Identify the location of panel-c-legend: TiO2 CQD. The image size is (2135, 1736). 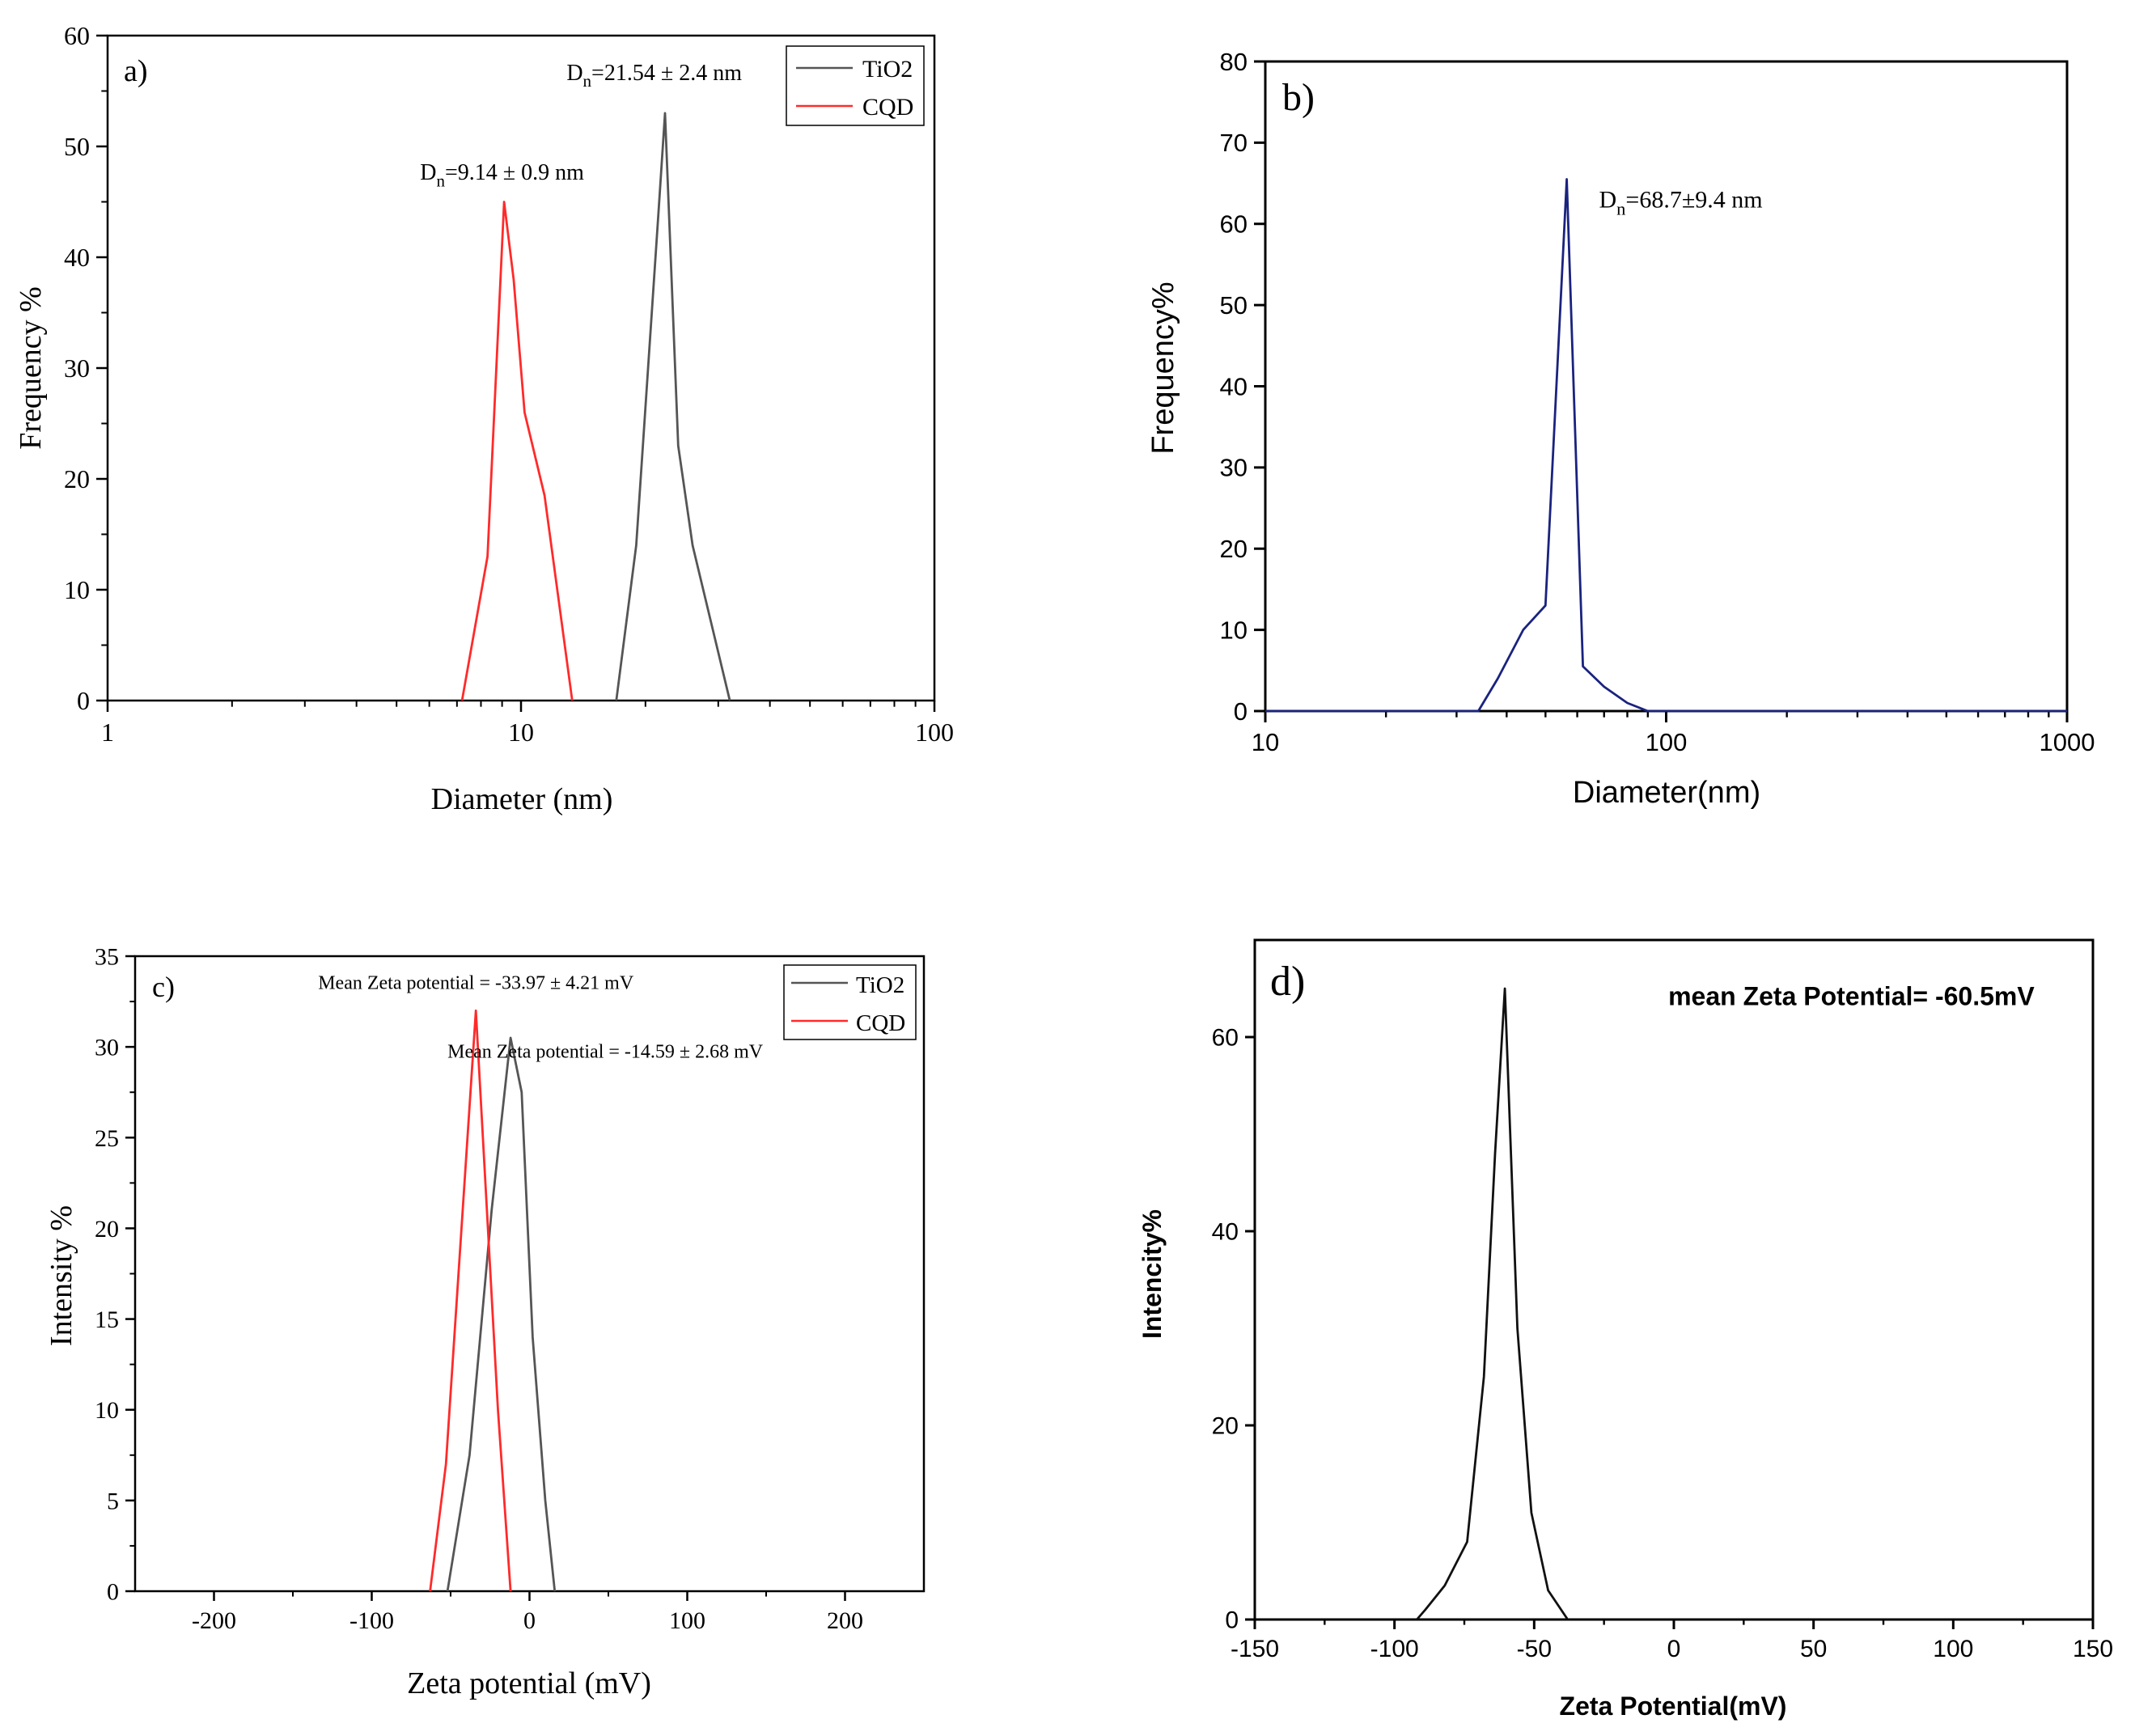
(850, 1002).